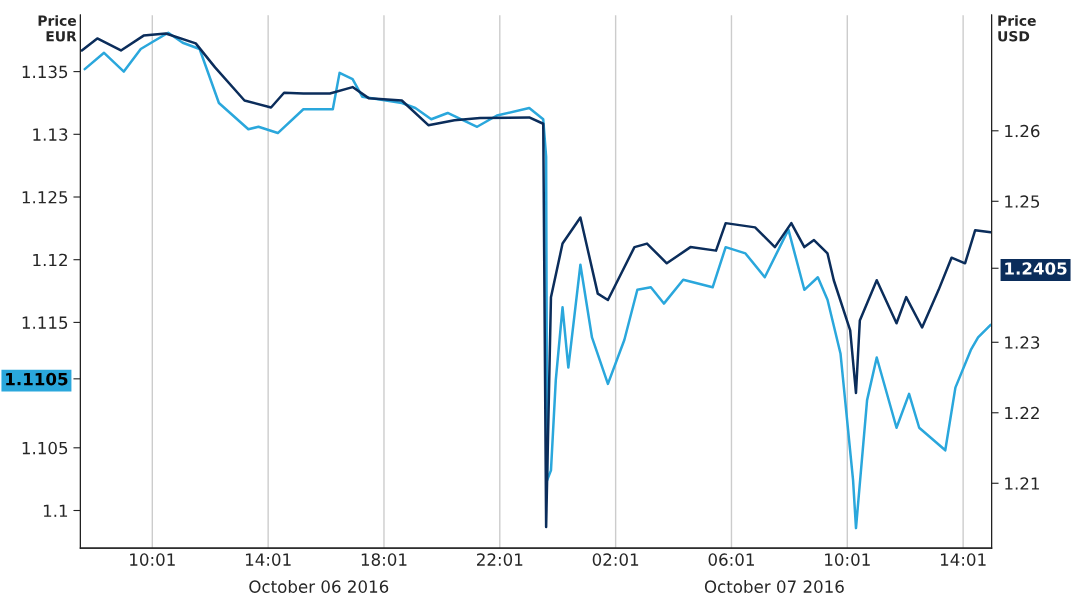 Image resolution: width=1072 pixels, height=607 pixels. Describe the element at coordinates (45, 448) in the screenshot. I see `y-tick-label: 1.105` at that location.